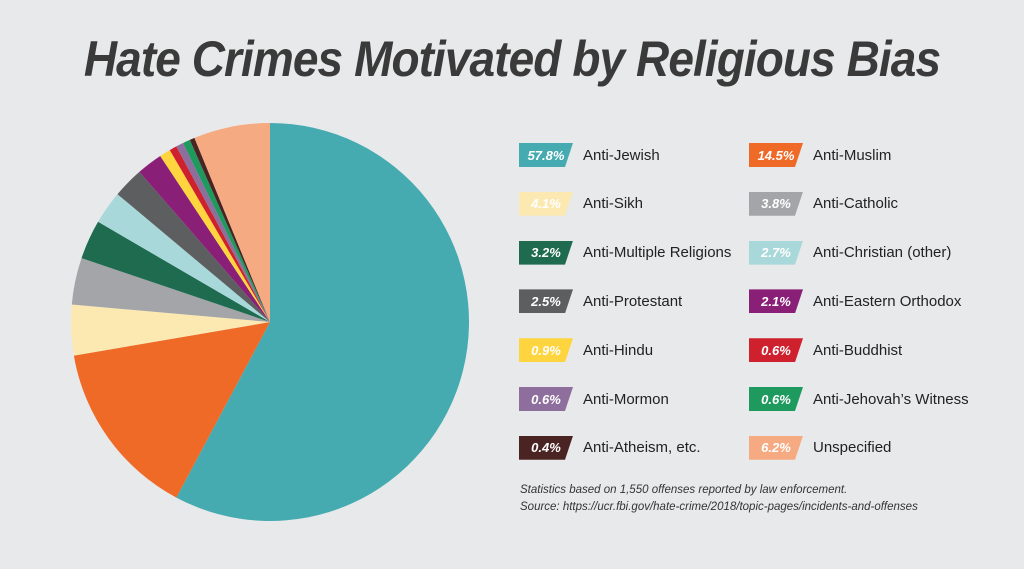  What do you see at coordinates (852, 448) in the screenshot?
I see `legend-label: Unspecified` at bounding box center [852, 448].